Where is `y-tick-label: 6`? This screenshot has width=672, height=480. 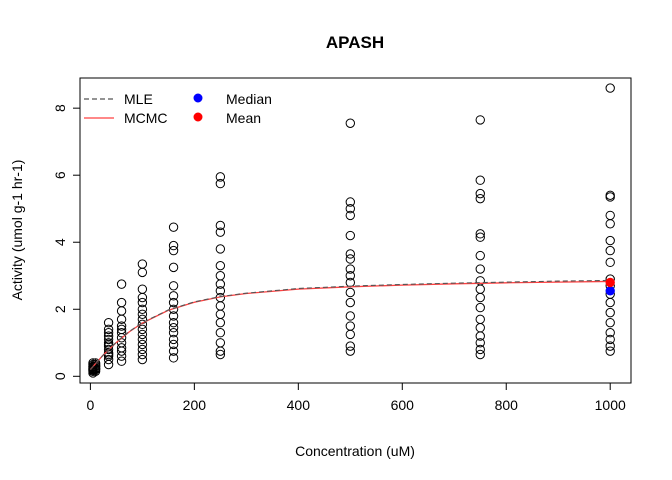
y-tick-label: 6 is located at coordinates (60, 175).